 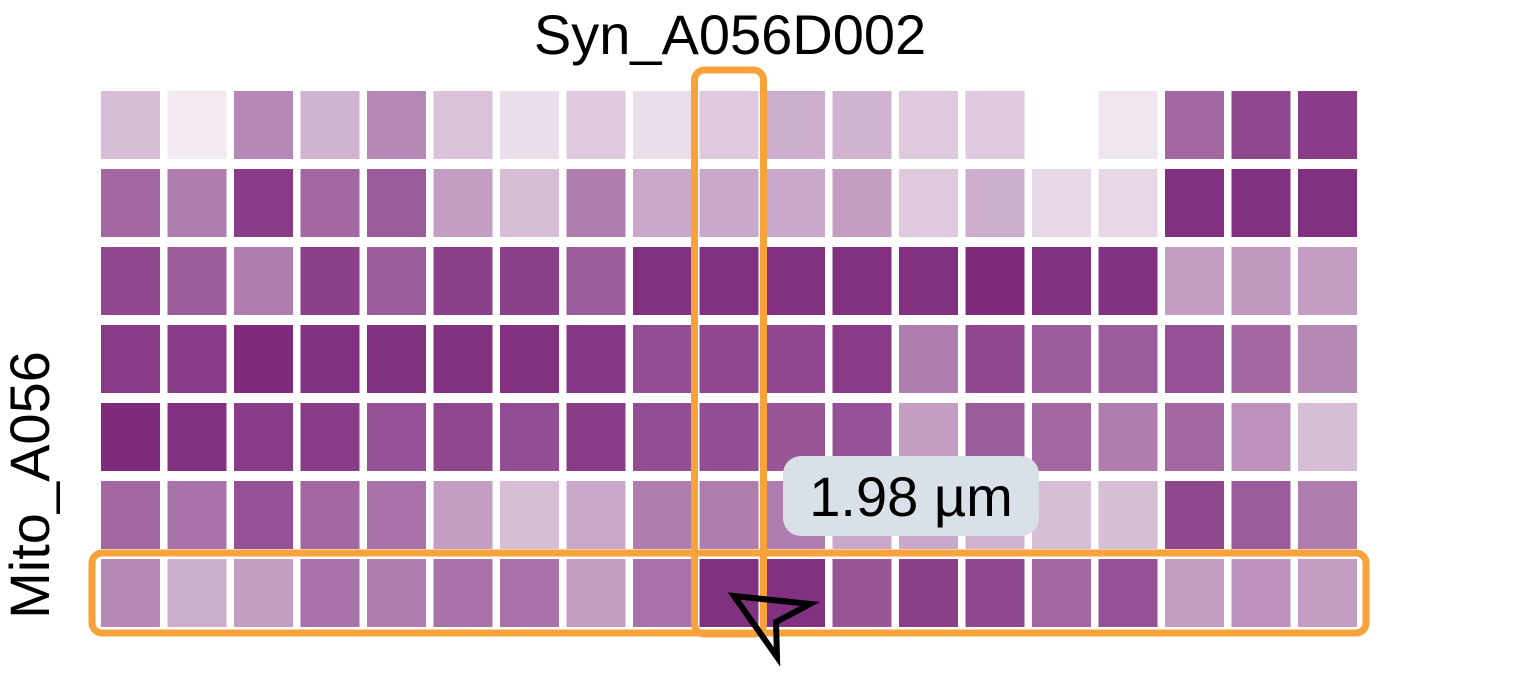 I want to click on heatmap-cell-r2-c5, so click(x=463, y=281).